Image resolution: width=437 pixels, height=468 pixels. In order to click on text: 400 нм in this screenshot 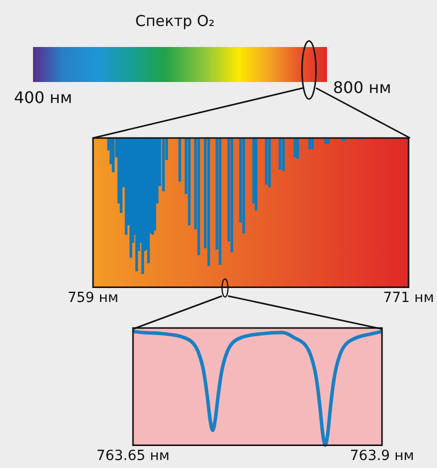, I will do `click(43, 97)`.